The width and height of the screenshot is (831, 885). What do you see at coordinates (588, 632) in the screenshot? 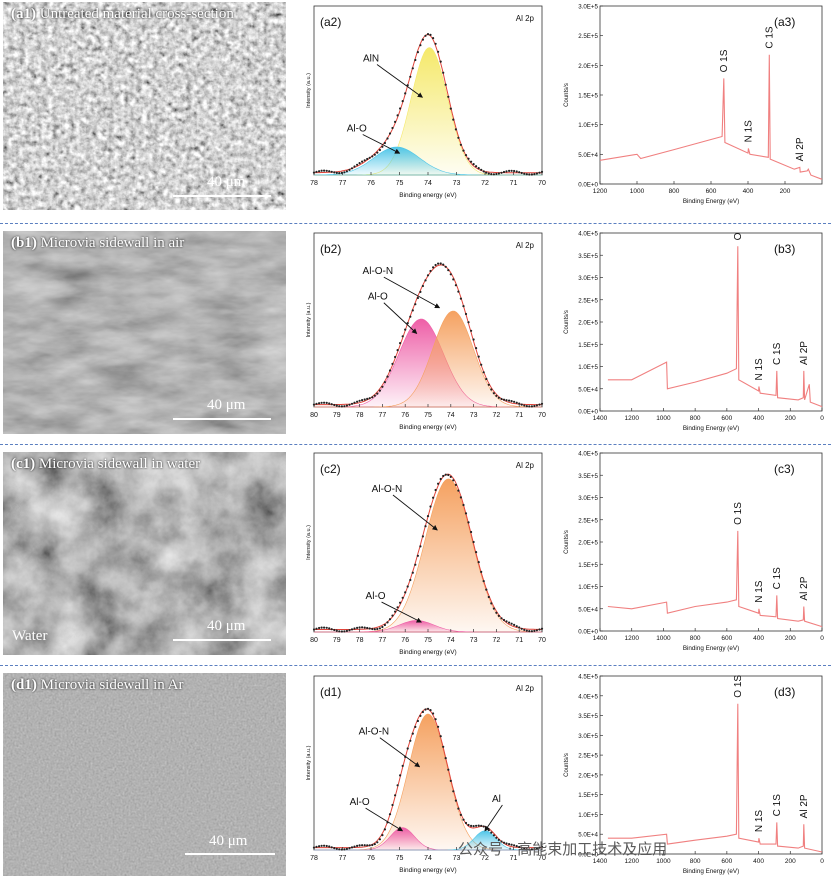
I see `y-tick-label: 0.0E+0` at bounding box center [588, 632].